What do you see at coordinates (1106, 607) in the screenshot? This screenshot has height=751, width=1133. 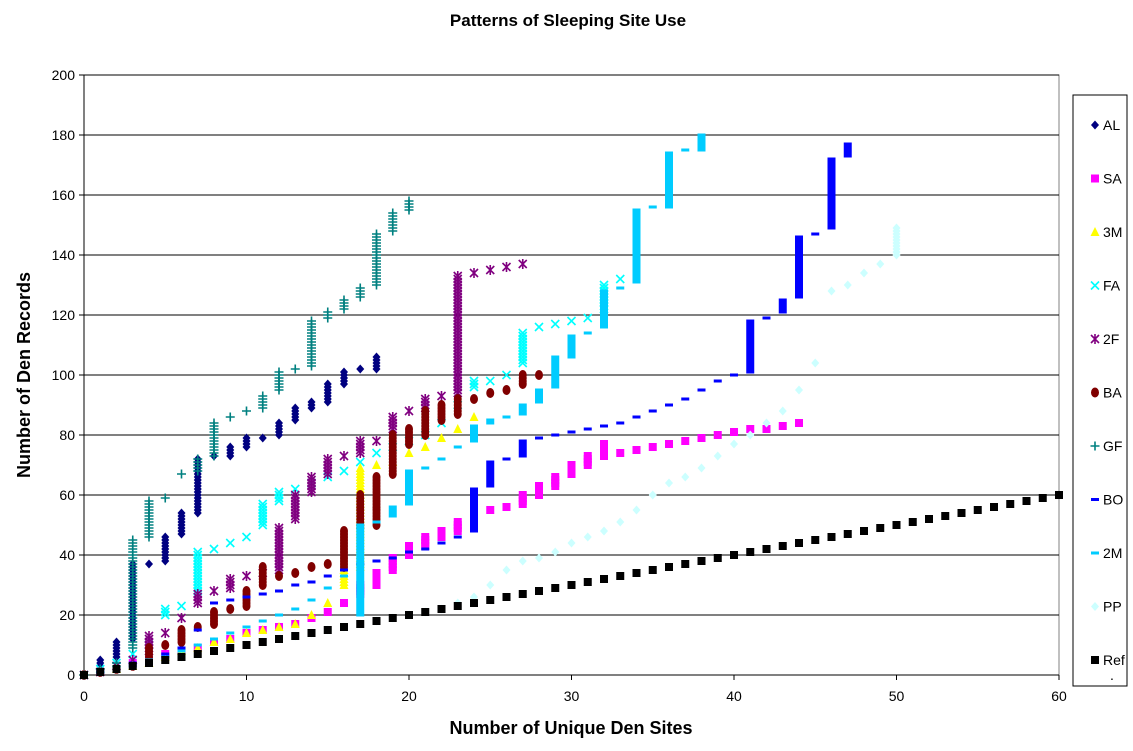 I see `legend-item-pp: PP` at bounding box center [1106, 607].